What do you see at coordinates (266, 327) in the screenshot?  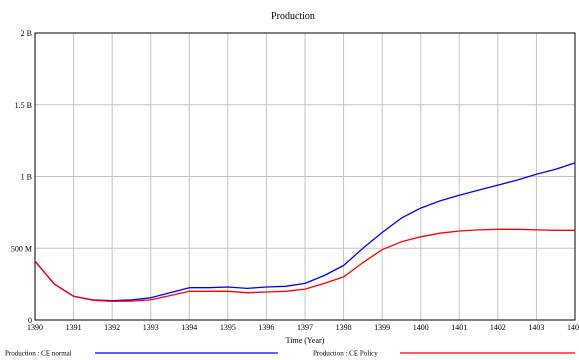 I see `x-tick-label: 1396` at bounding box center [266, 327].